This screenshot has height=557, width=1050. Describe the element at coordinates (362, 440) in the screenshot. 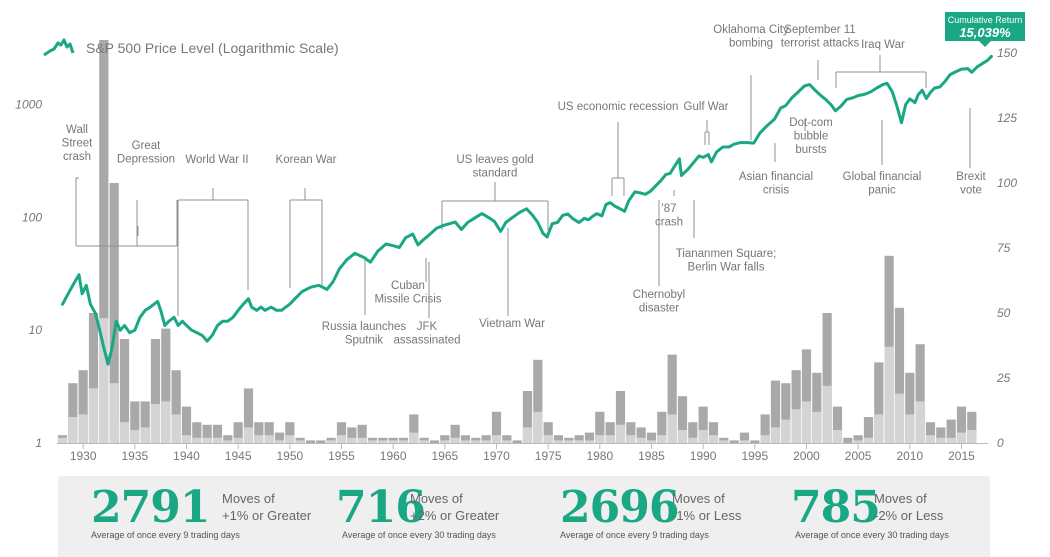

I see `bar-2pct-1957` at that location.